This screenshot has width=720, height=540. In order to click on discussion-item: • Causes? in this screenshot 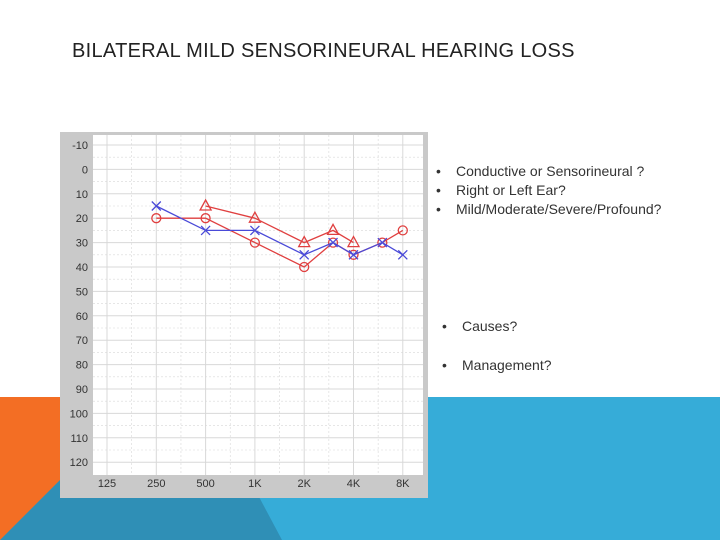, I will do `click(496, 326)`.